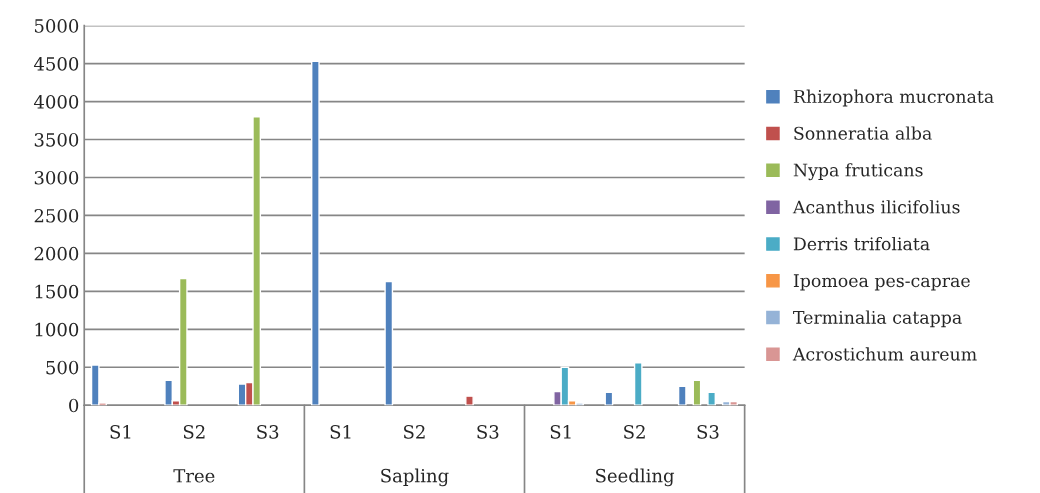 The width and height of the screenshot is (1040, 493). I want to click on legend-label: Rhizophora mucronata, so click(893, 98).